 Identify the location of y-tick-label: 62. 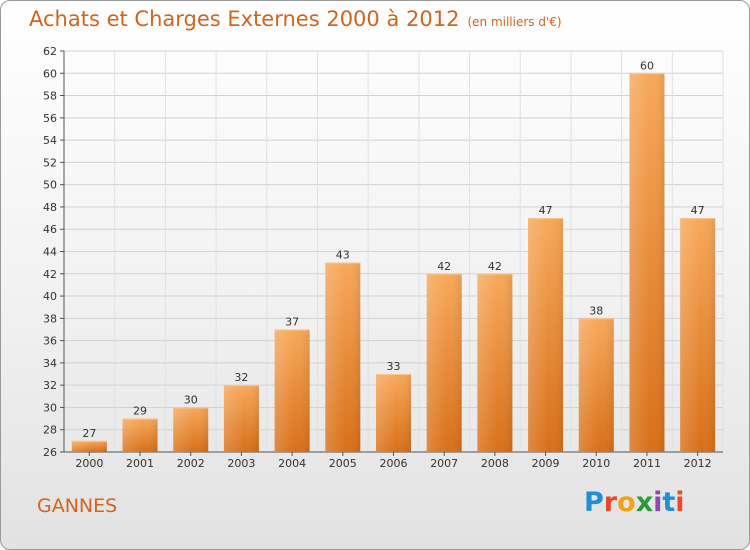
(50, 51).